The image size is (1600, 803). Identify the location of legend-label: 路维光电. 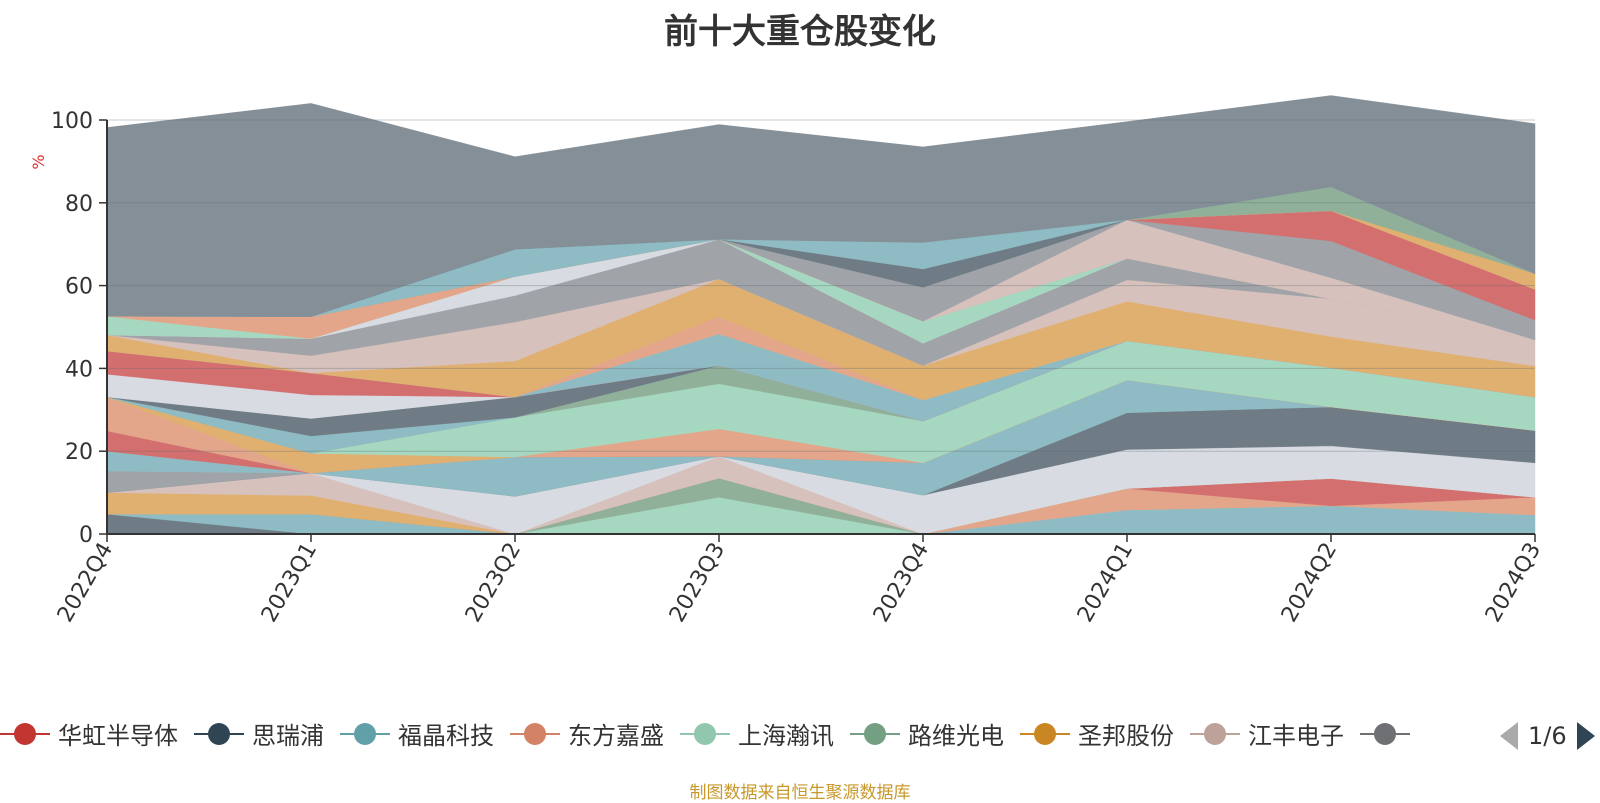
(956, 736).